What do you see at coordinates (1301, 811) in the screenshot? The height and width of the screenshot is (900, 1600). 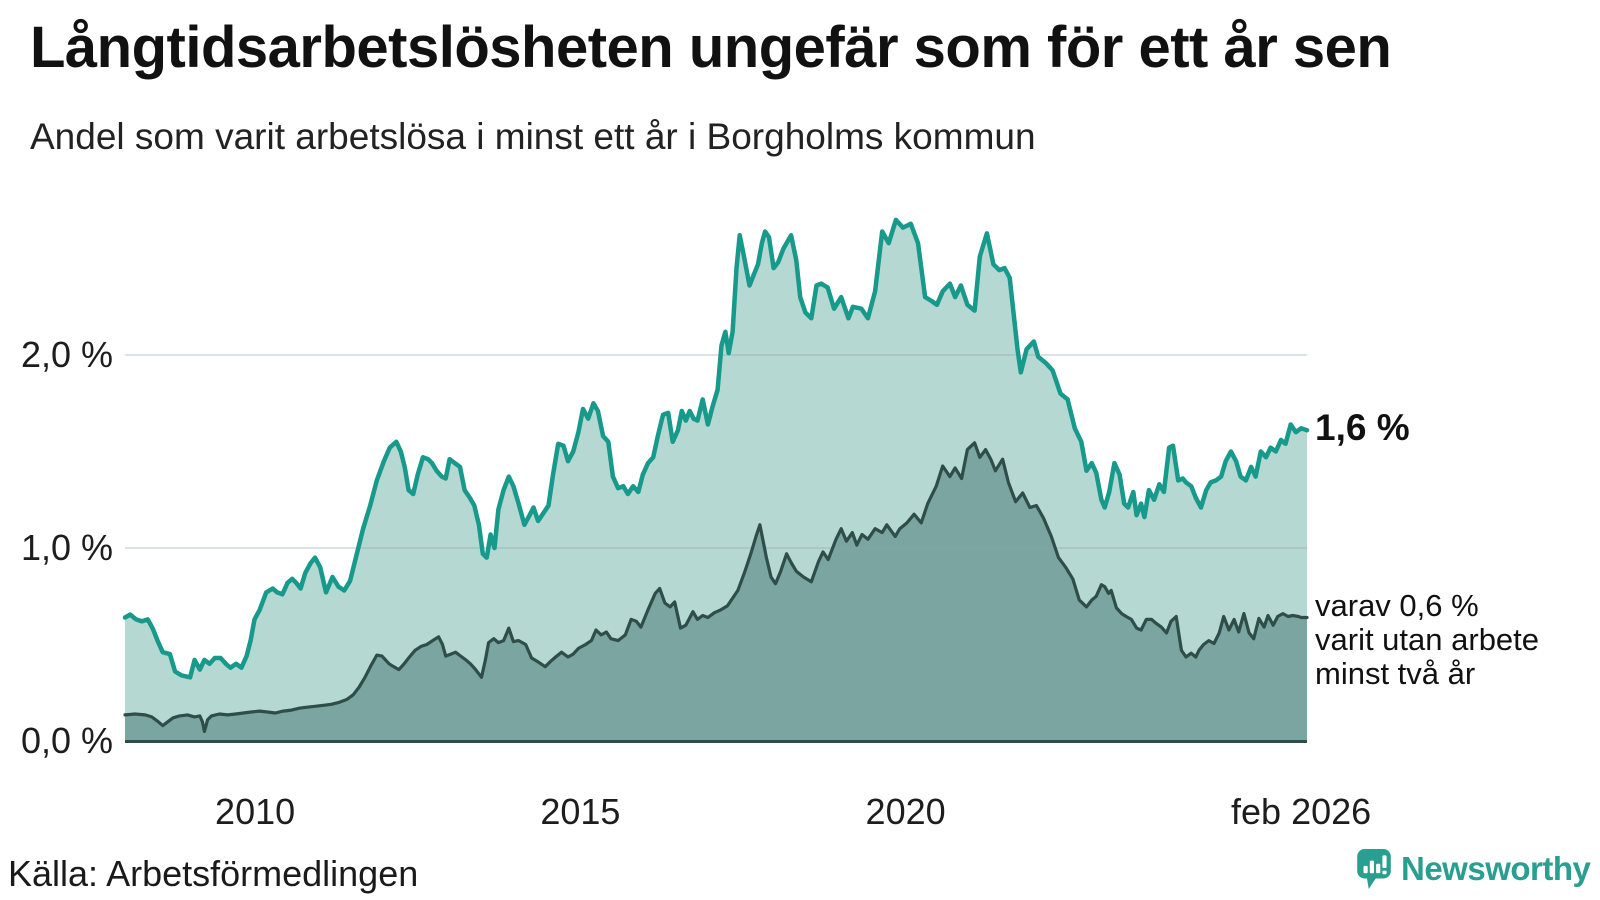 I see `x-tick-label: feb 2026` at bounding box center [1301, 811].